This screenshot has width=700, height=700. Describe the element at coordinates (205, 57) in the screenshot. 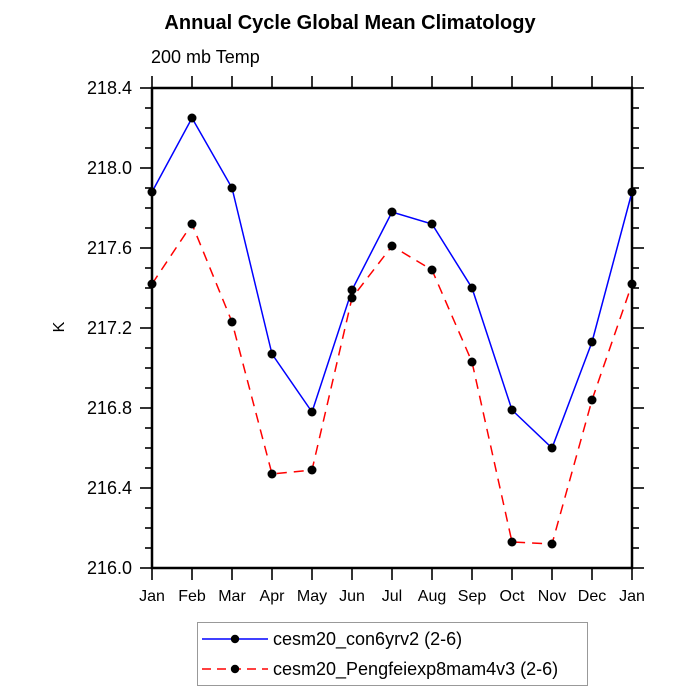

I see `chart-subtitle: 200 mb Temp` at that location.